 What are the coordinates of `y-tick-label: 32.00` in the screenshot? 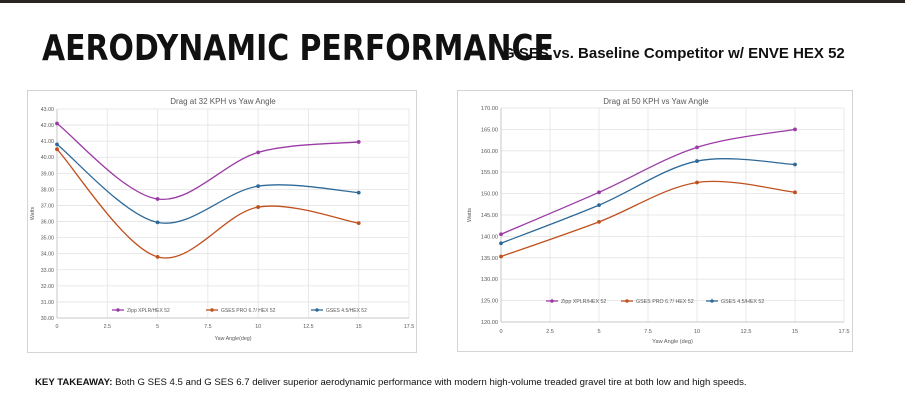 It's located at (47, 287).